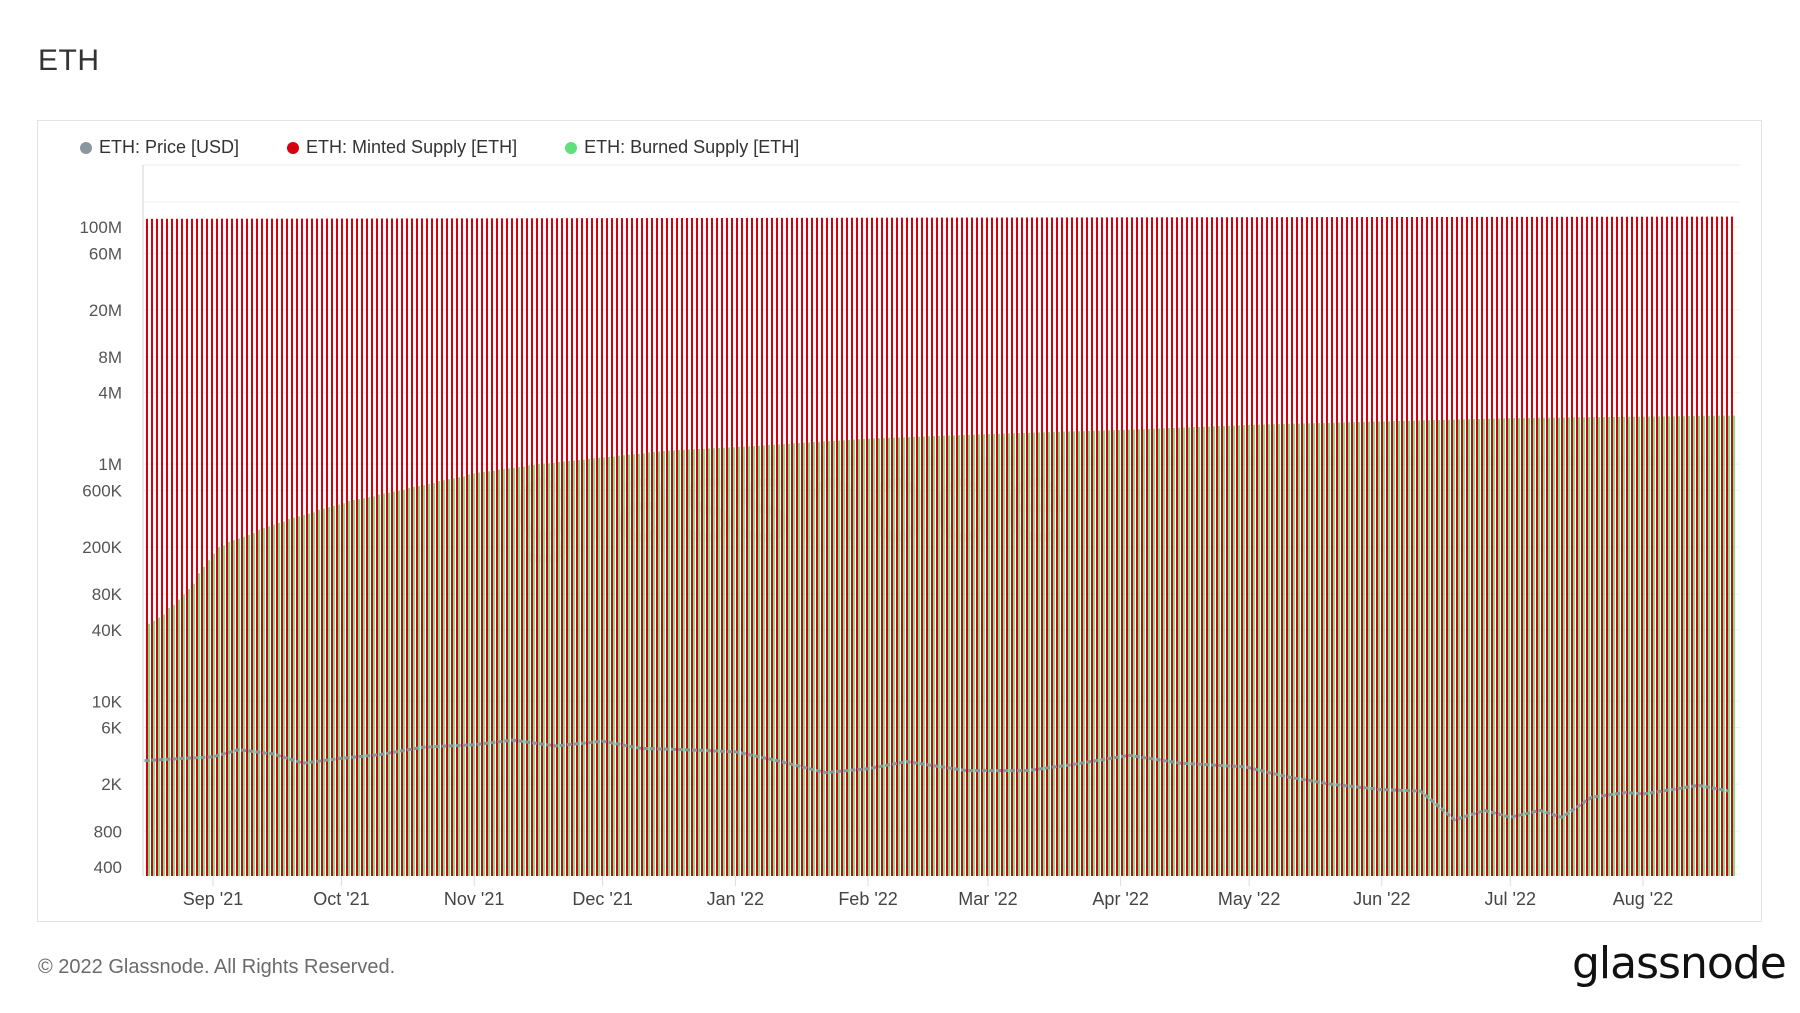  I want to click on svg-text: 800, so click(108, 831).